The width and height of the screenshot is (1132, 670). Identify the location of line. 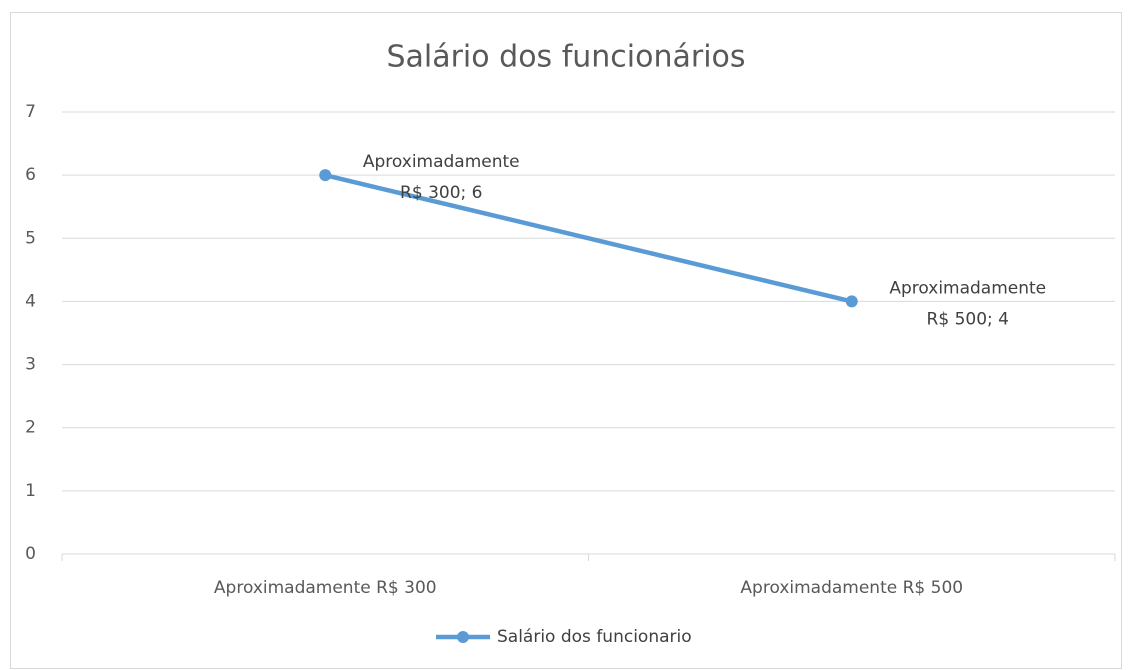
(588, 238).